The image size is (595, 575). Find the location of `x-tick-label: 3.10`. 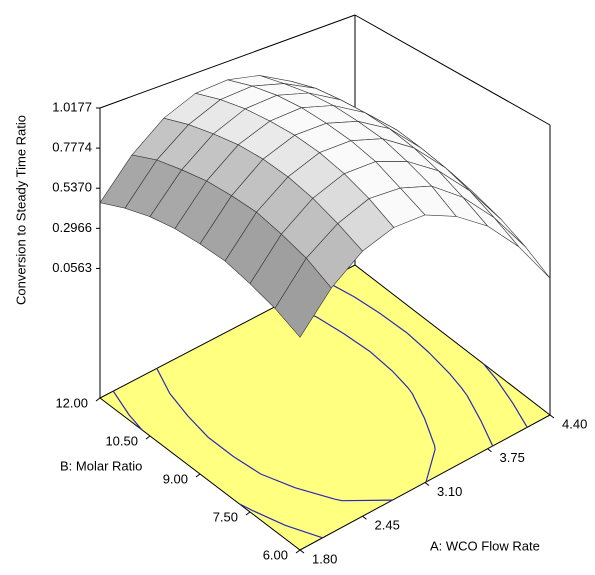

x-tick-label: 3.10 is located at coordinates (449, 491).